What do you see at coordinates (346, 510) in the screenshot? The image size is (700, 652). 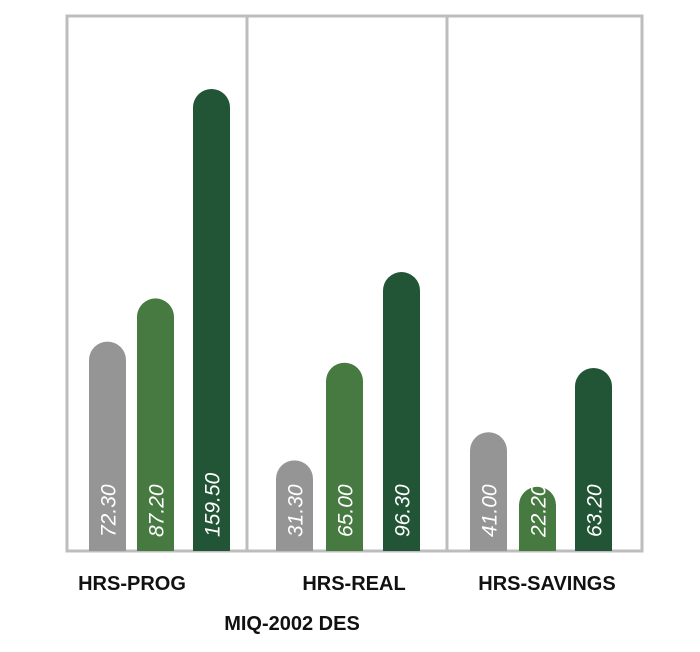 I see `bar-value-label: 65.00` at bounding box center [346, 510].